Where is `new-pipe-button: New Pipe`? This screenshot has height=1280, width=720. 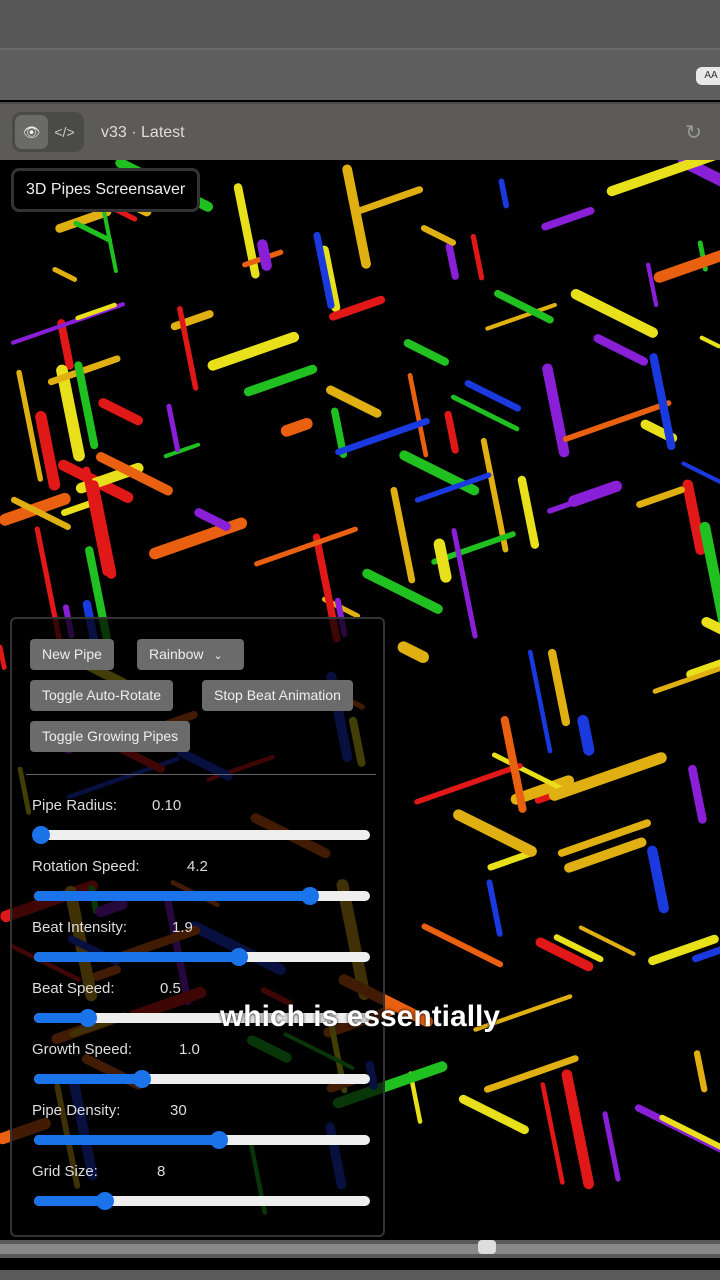
new-pipe-button: New Pipe is located at coordinates (72, 654).